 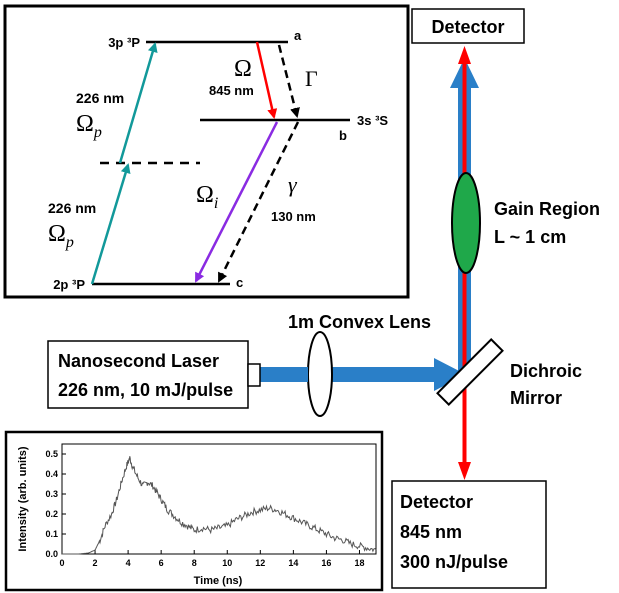 What do you see at coordinates (454, 562) in the screenshot?
I see `detector-bottom-line3: 300 nJ/pulse` at bounding box center [454, 562].